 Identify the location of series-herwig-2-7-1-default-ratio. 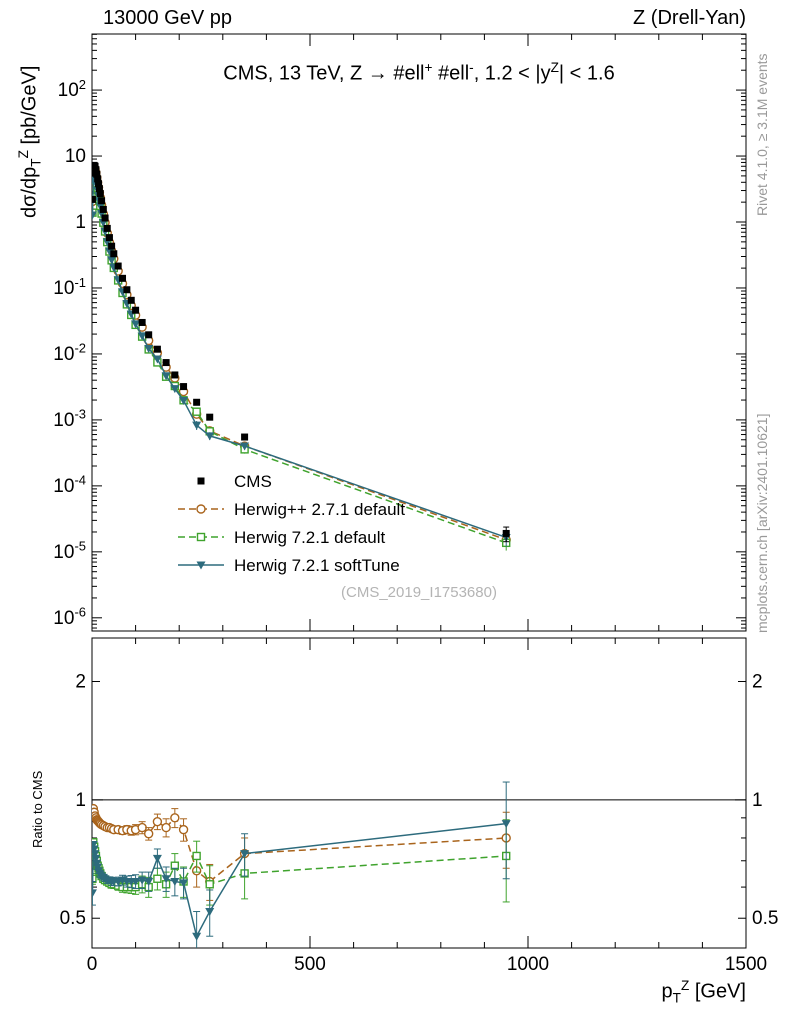
(301, 852).